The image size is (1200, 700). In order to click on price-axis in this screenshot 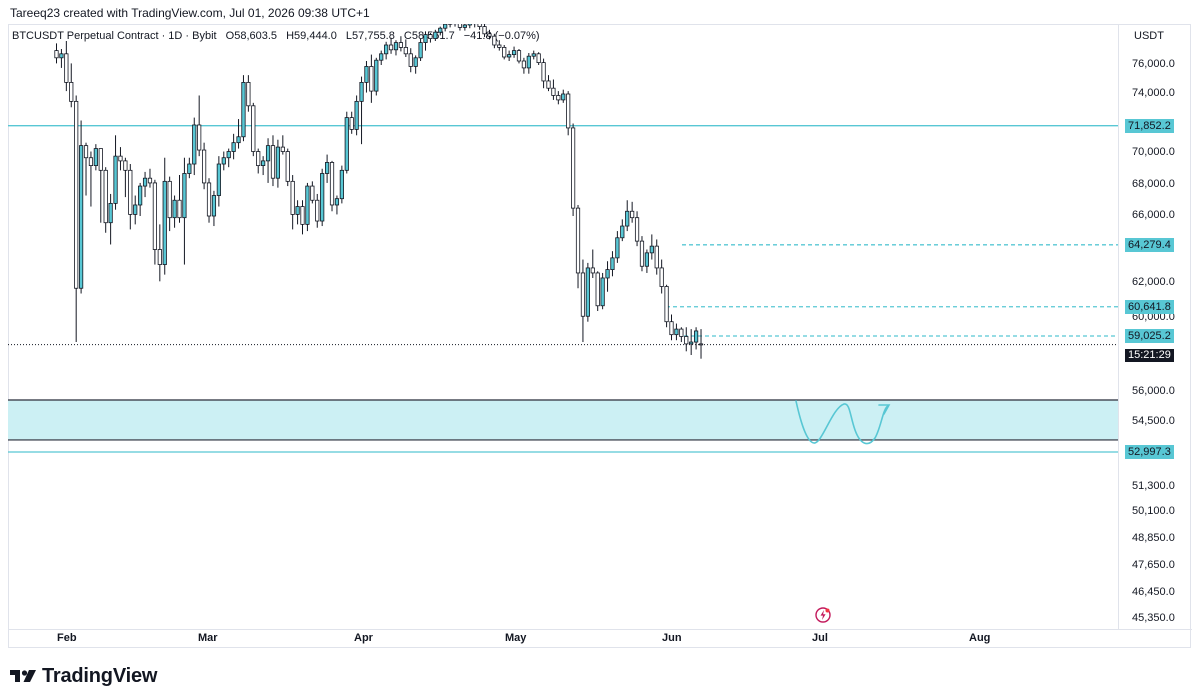, I will do `click(1155, 326)`.